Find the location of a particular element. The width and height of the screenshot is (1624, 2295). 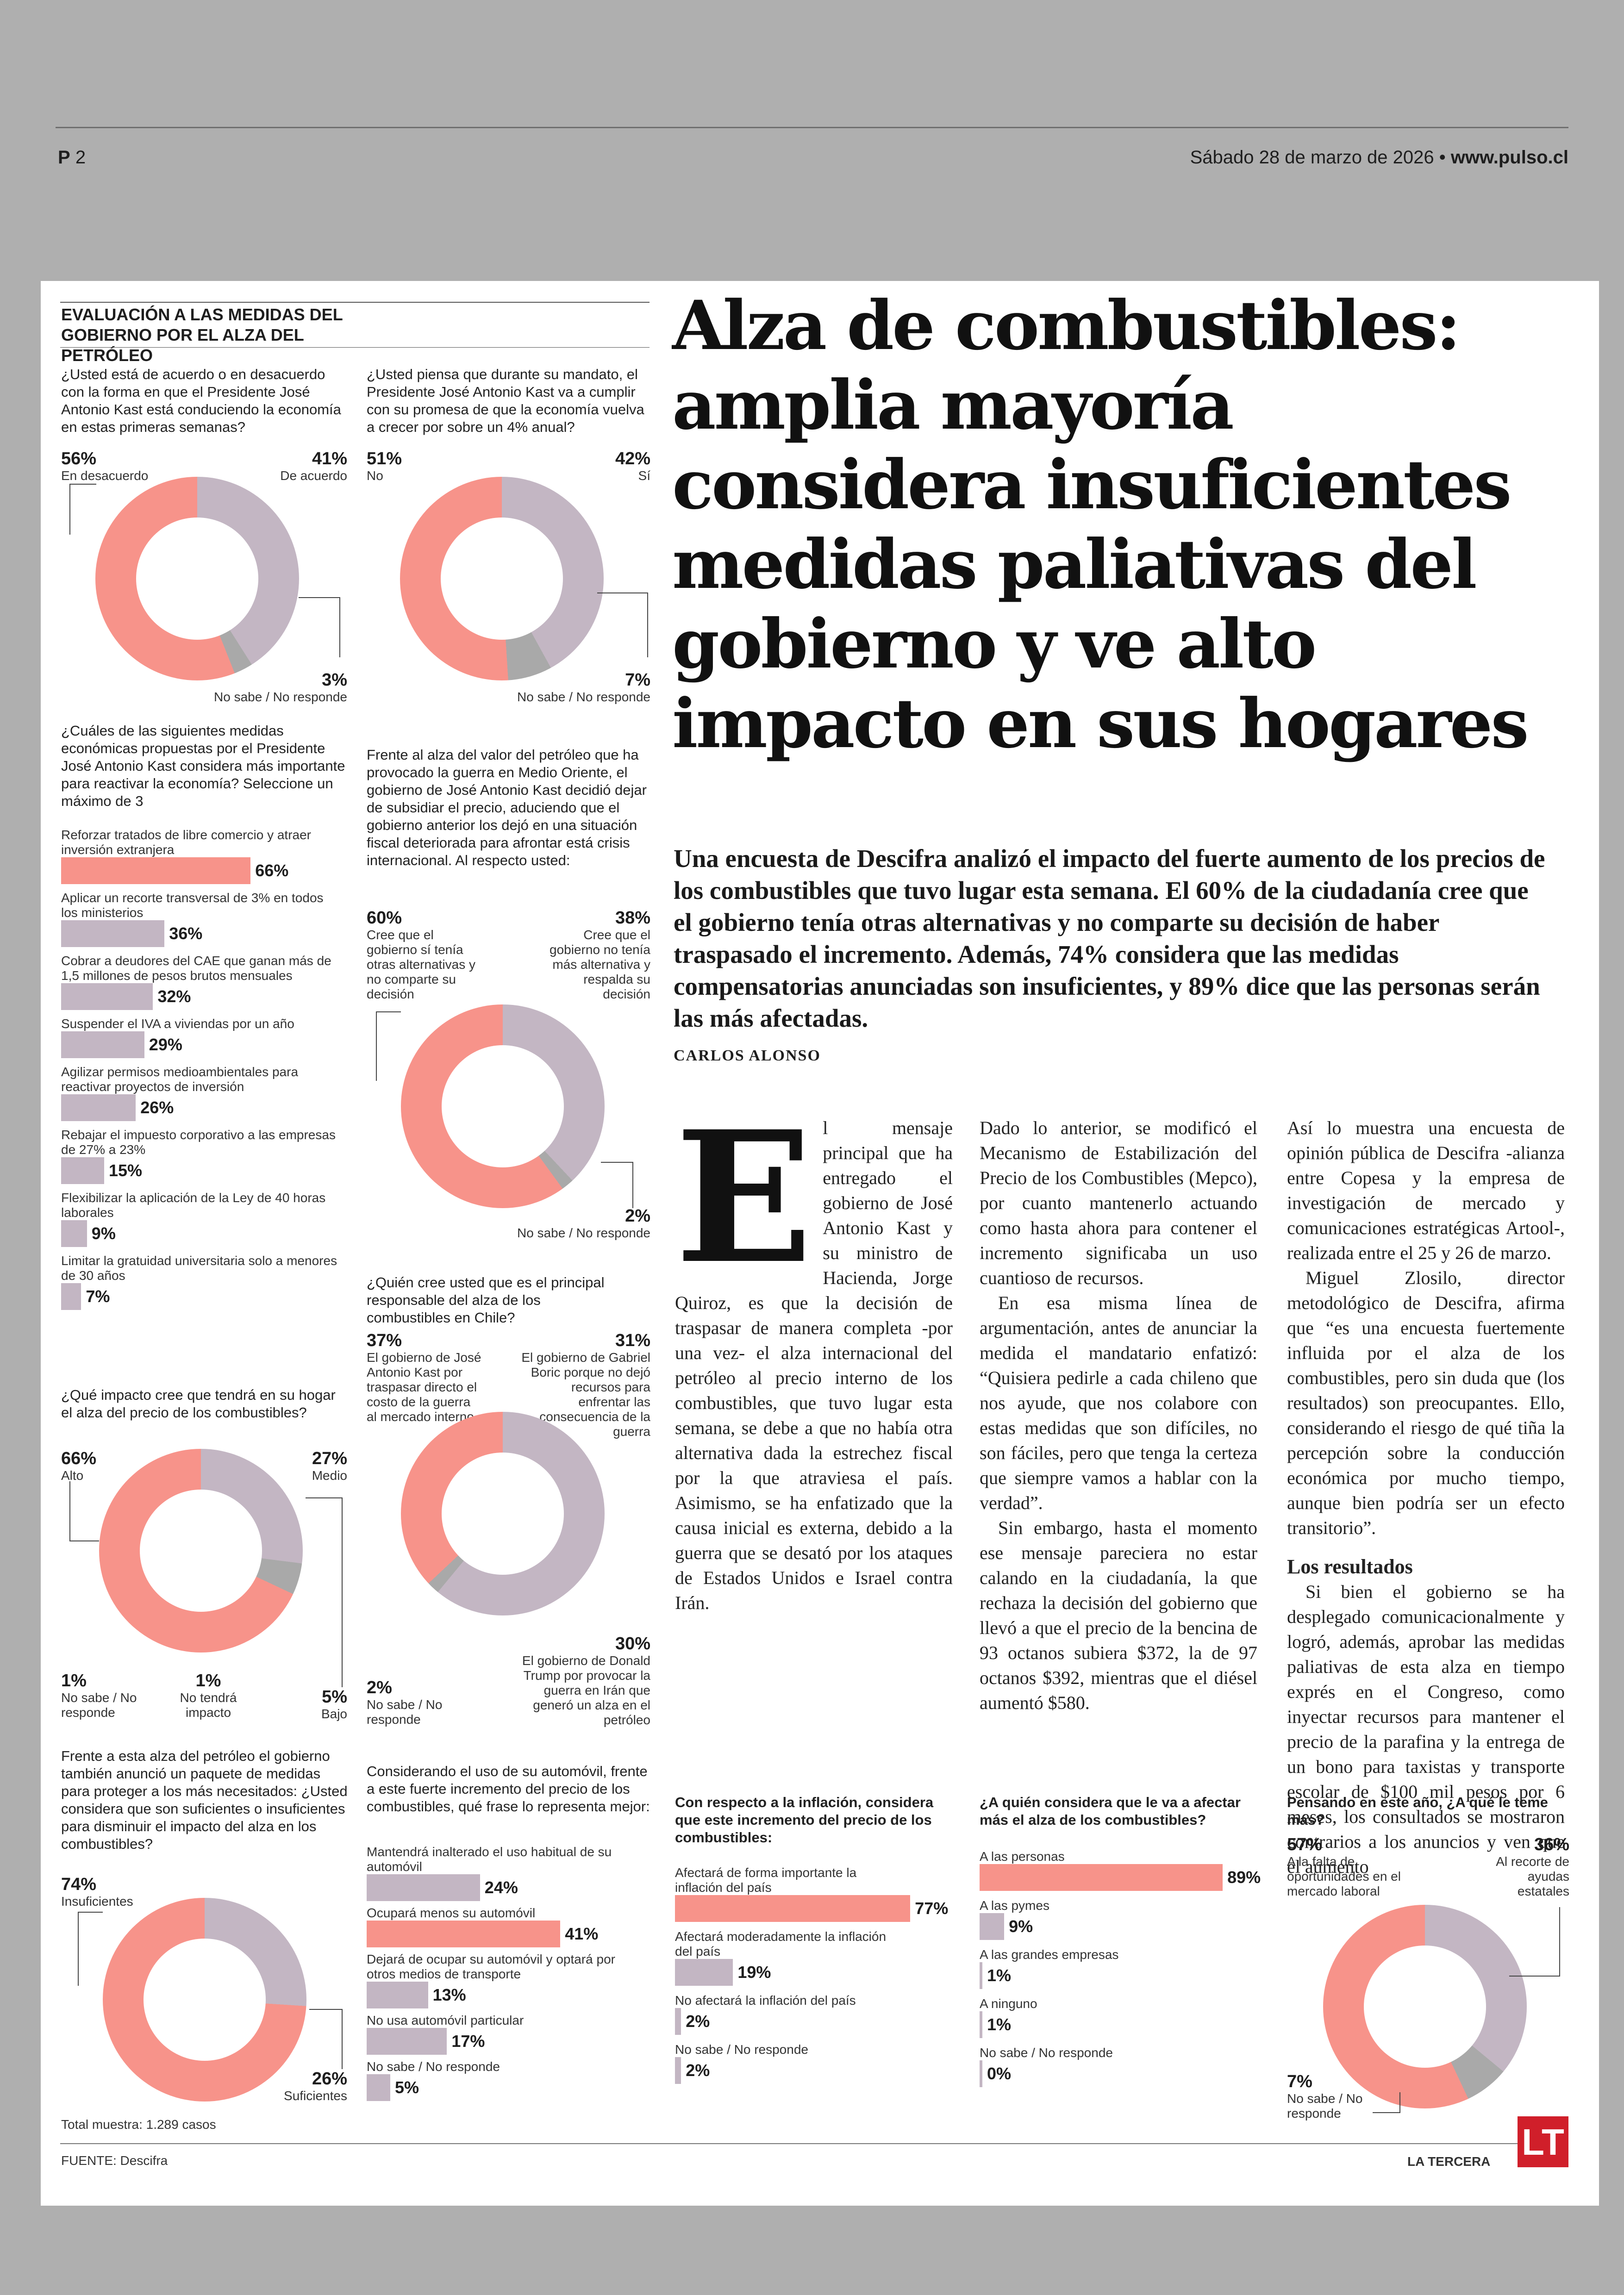

bar-label: A las personas is located at coordinates (1022, 1856).